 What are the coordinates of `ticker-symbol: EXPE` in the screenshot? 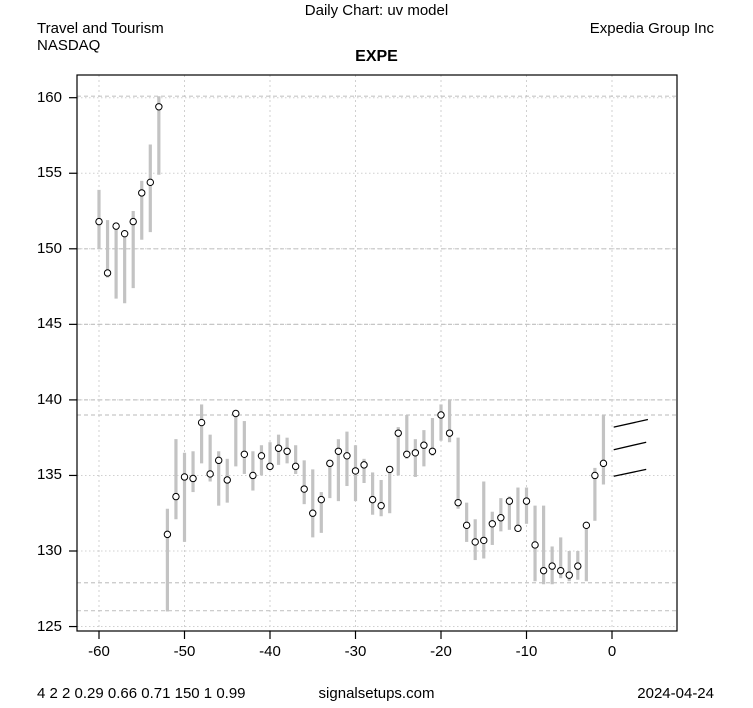 It's located at (376, 56).